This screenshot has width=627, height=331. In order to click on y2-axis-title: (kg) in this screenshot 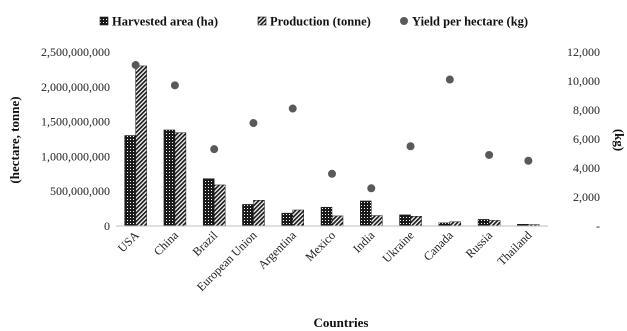, I will do `click(619, 140)`.